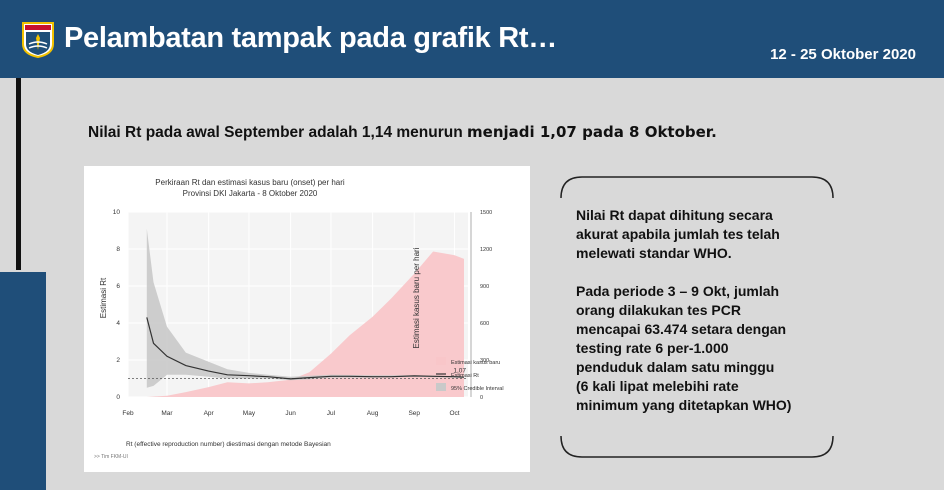 The height and width of the screenshot is (490, 944). Describe the element at coordinates (103, 297) in the screenshot. I see `y-axis-label-left: Estimasi Rt` at that location.